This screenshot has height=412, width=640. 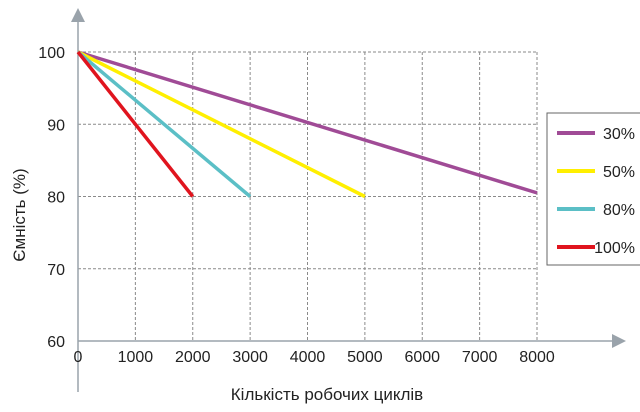 I want to click on legend-box, so click(x=593, y=189).